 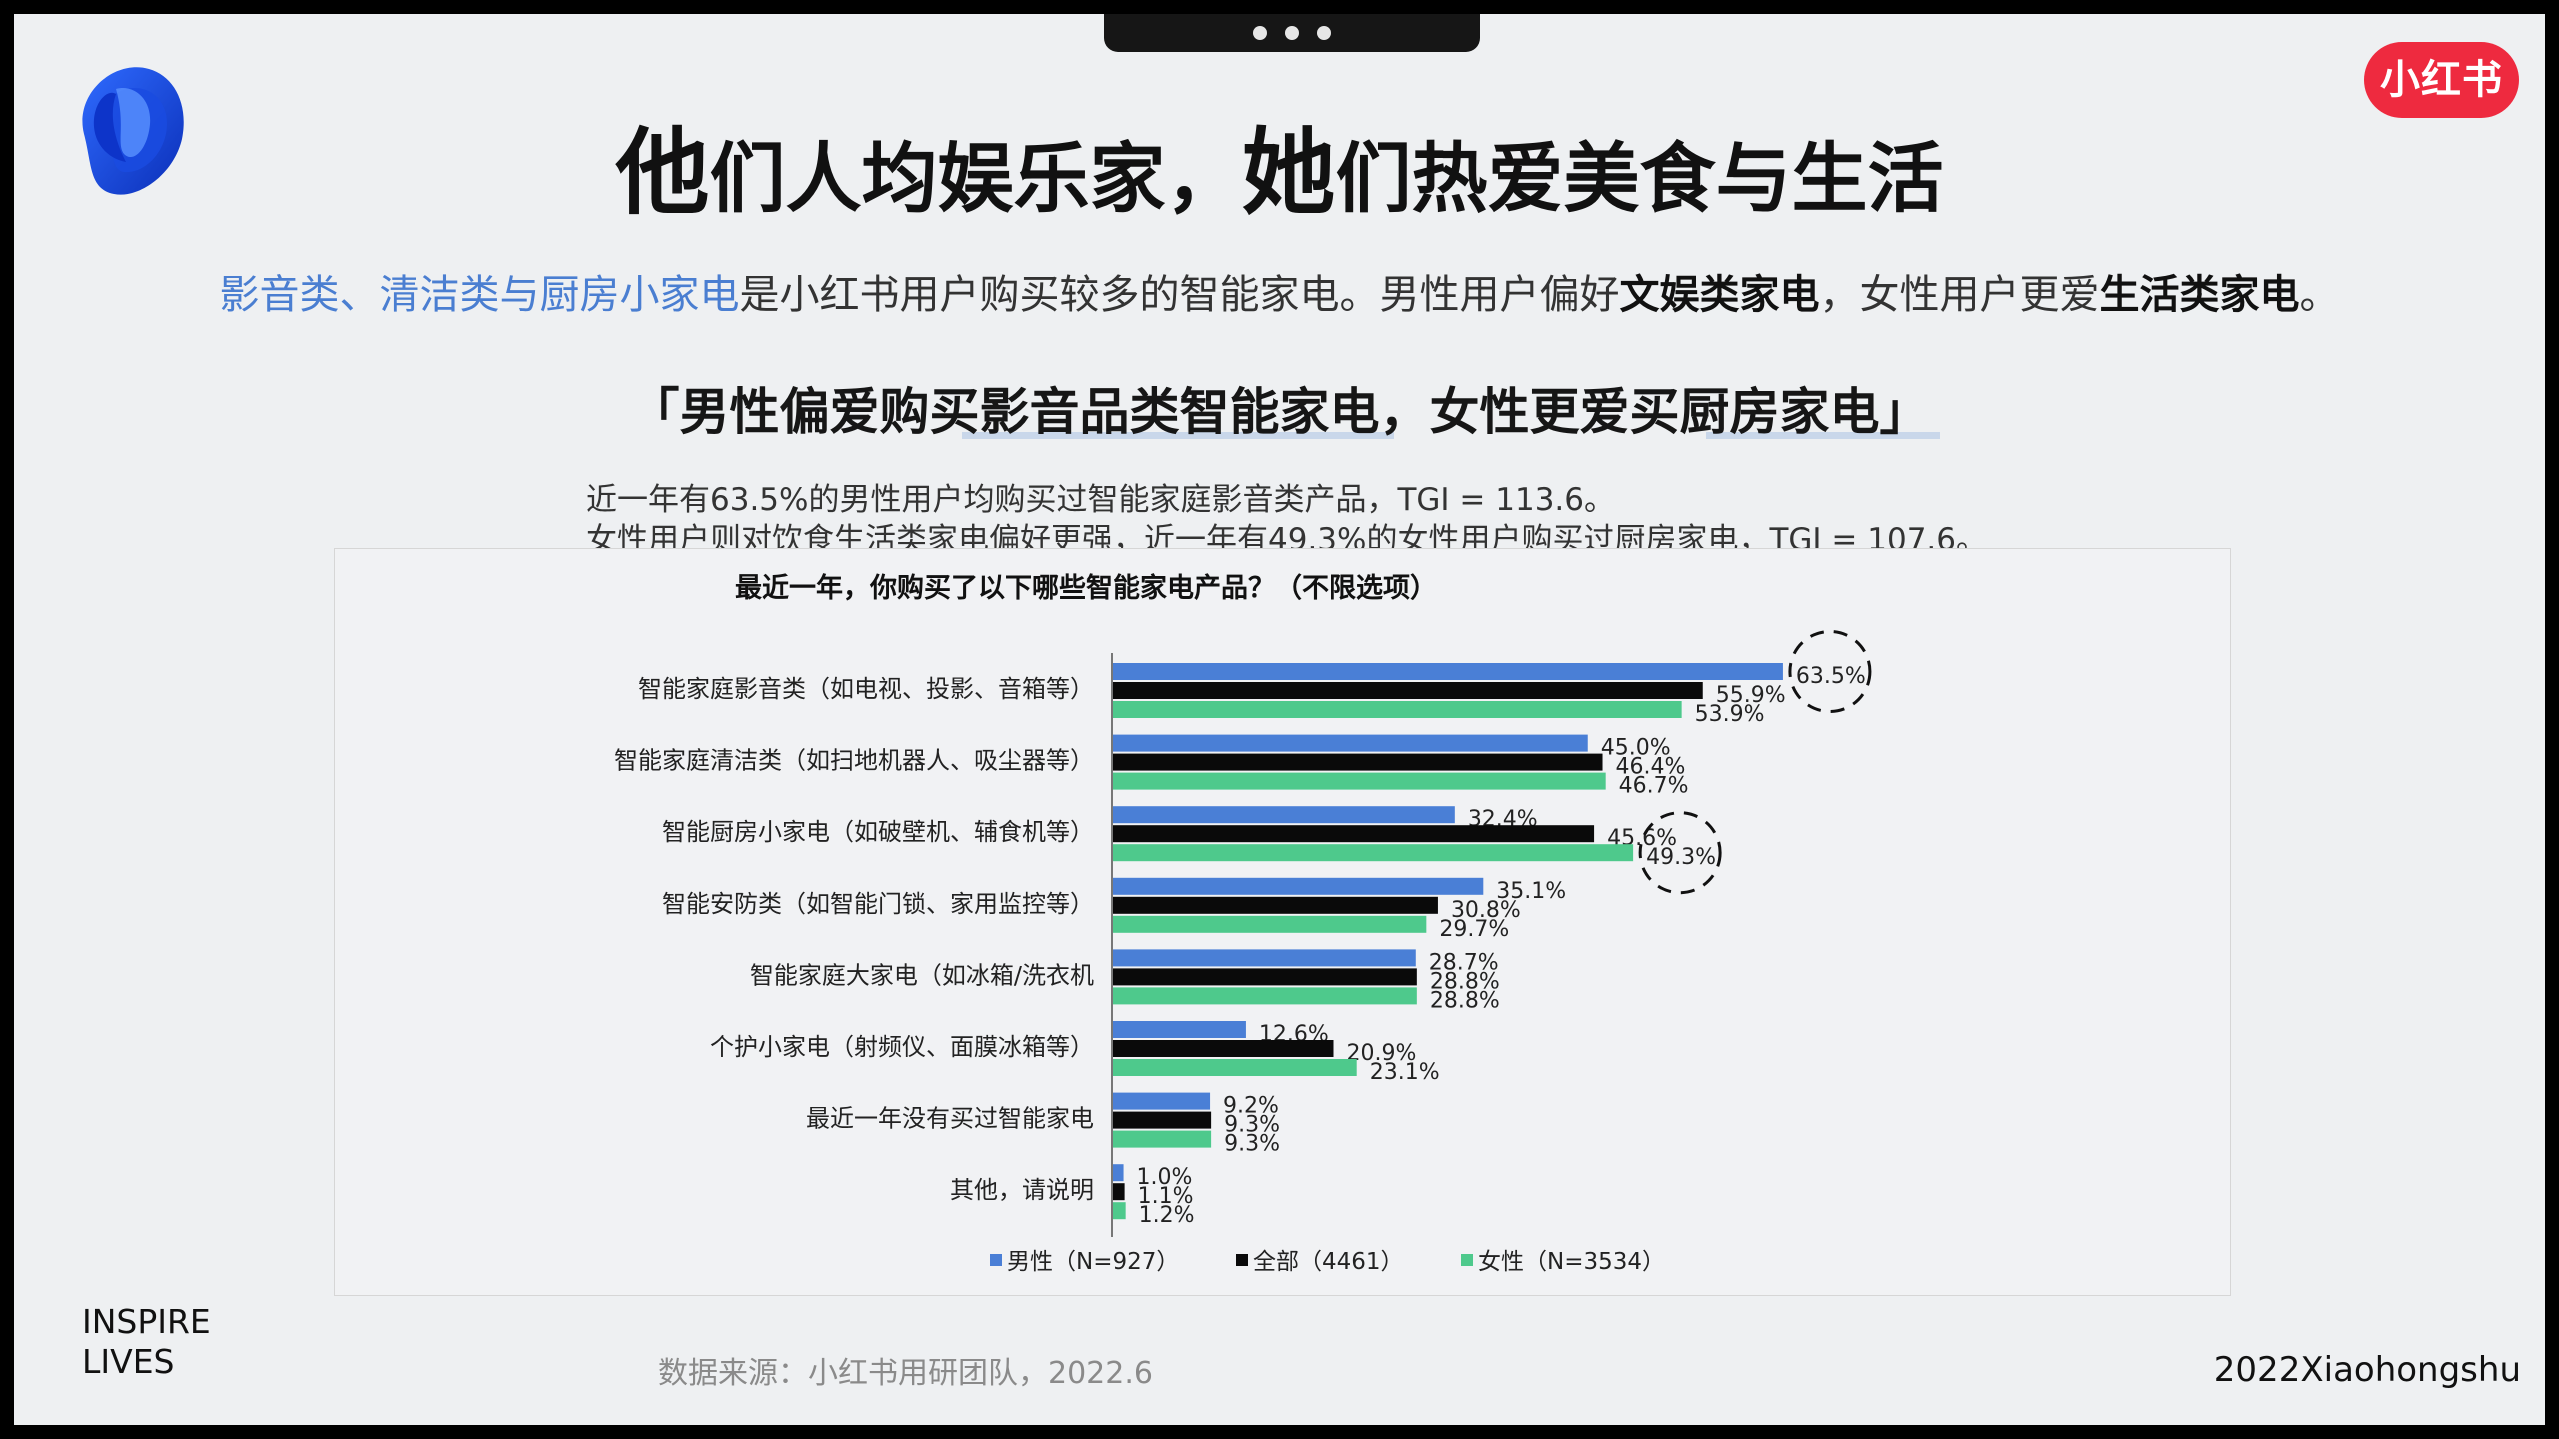 What do you see at coordinates (1167, 1215) in the screenshot?
I see `data-label: 1.2%` at bounding box center [1167, 1215].